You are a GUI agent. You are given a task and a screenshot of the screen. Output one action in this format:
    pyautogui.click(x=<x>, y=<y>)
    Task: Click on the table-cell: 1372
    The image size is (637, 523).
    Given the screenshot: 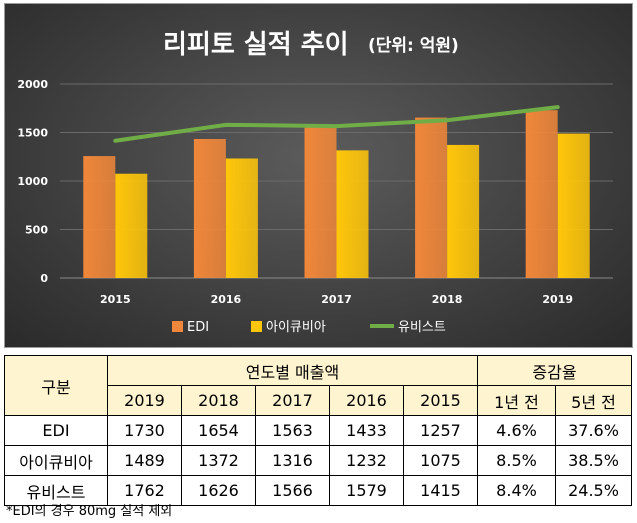 What is the action you would take?
    pyautogui.click(x=218, y=460)
    